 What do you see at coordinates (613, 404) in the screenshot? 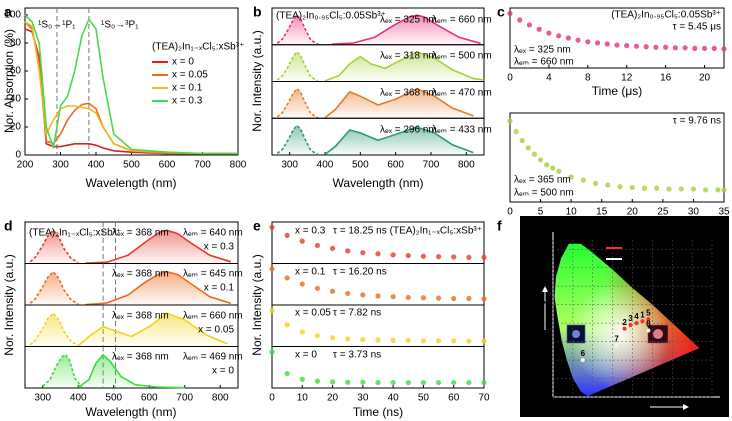
I see `x-tick-label: 0.3` at bounding box center [613, 404].